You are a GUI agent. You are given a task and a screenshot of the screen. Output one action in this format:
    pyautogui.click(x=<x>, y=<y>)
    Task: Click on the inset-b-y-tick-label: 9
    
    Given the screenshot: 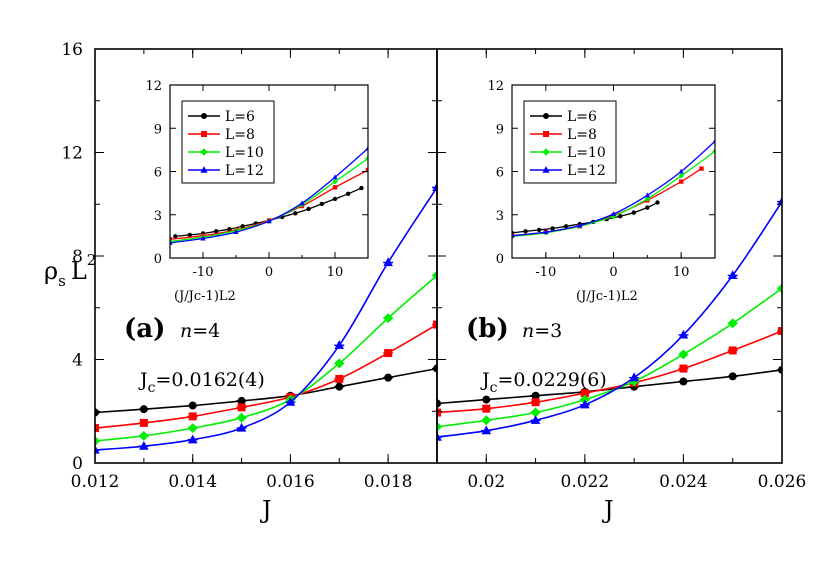 What is the action you would take?
    pyautogui.click(x=500, y=129)
    